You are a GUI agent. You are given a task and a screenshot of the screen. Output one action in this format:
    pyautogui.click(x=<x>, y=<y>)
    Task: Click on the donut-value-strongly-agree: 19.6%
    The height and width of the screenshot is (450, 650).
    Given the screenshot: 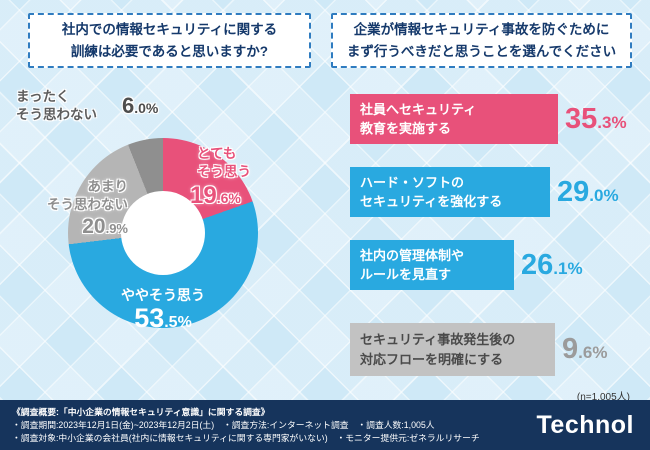 What is the action you would take?
    pyautogui.click(x=215, y=196)
    